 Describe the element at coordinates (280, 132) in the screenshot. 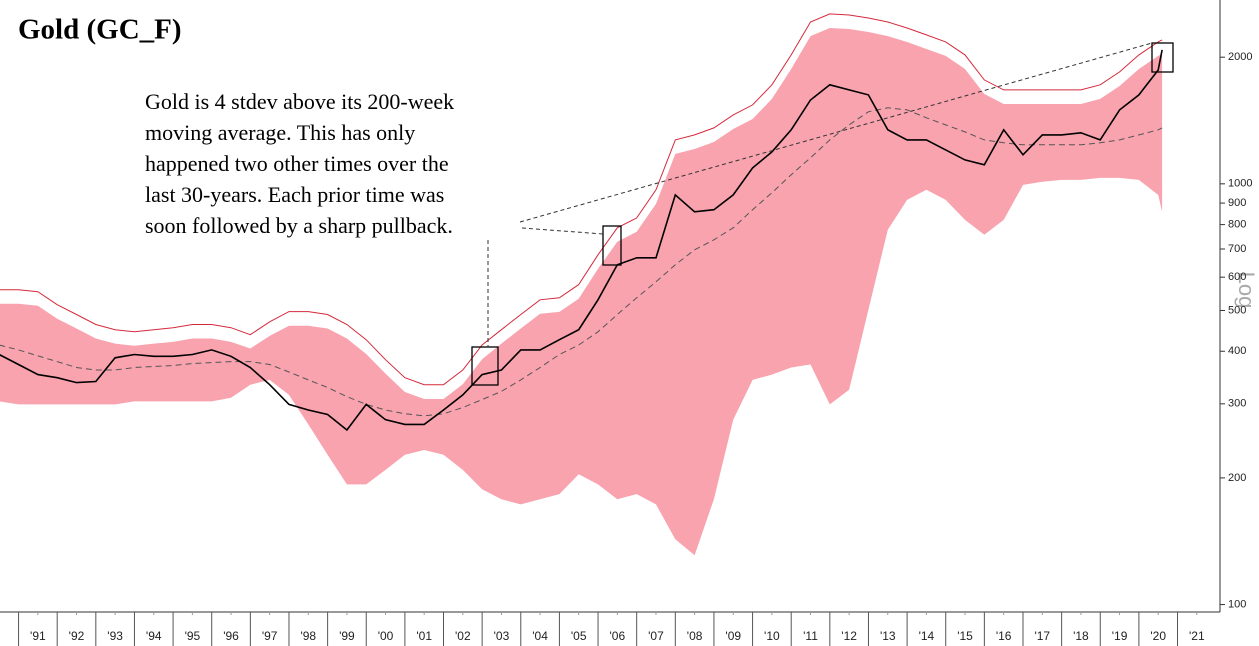

I see `annotation-text: moving average. This has only` at that location.